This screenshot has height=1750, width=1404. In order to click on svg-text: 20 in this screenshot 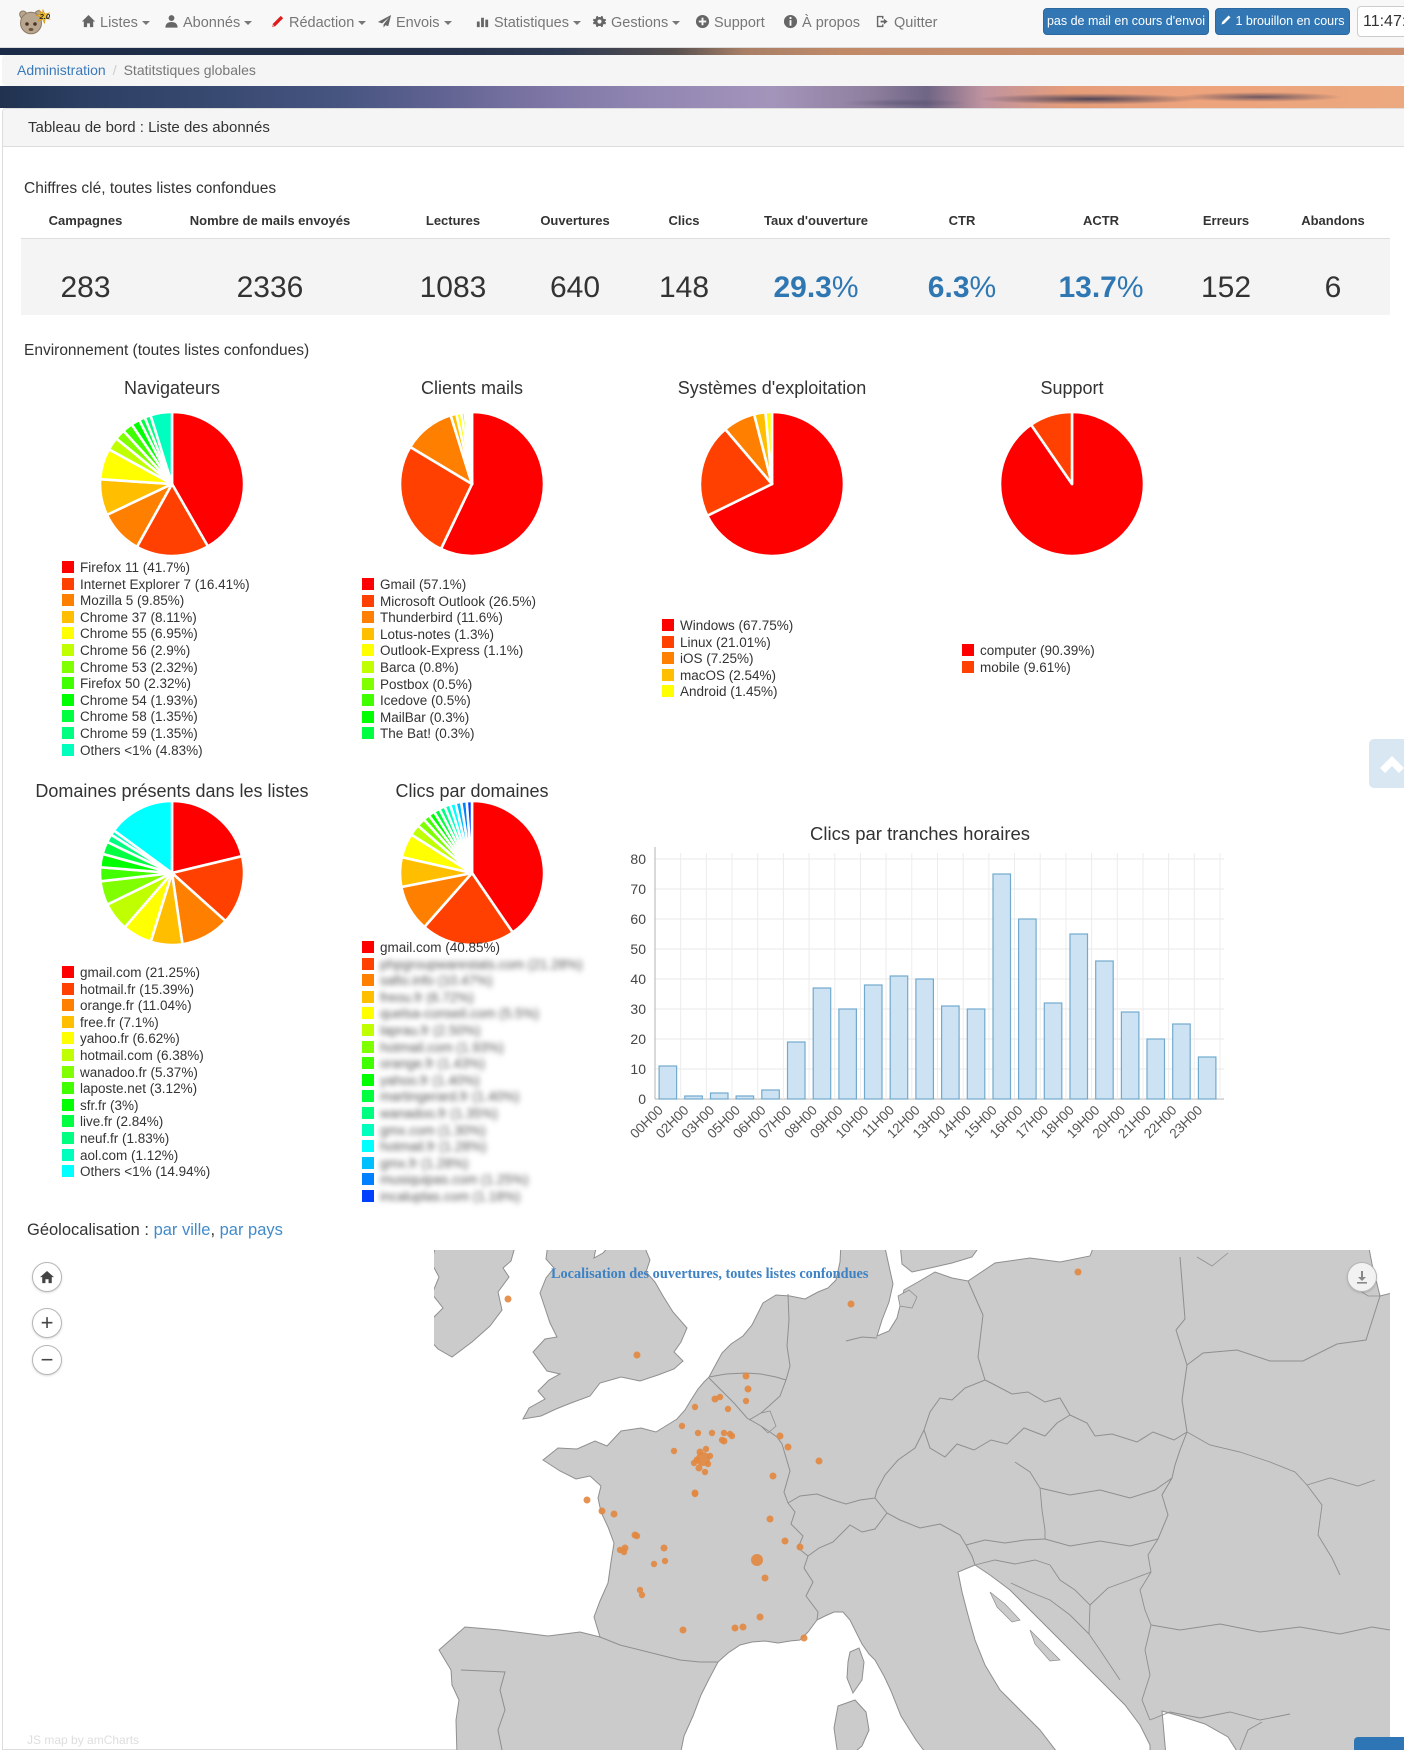, I will do `click(638, 1039)`.